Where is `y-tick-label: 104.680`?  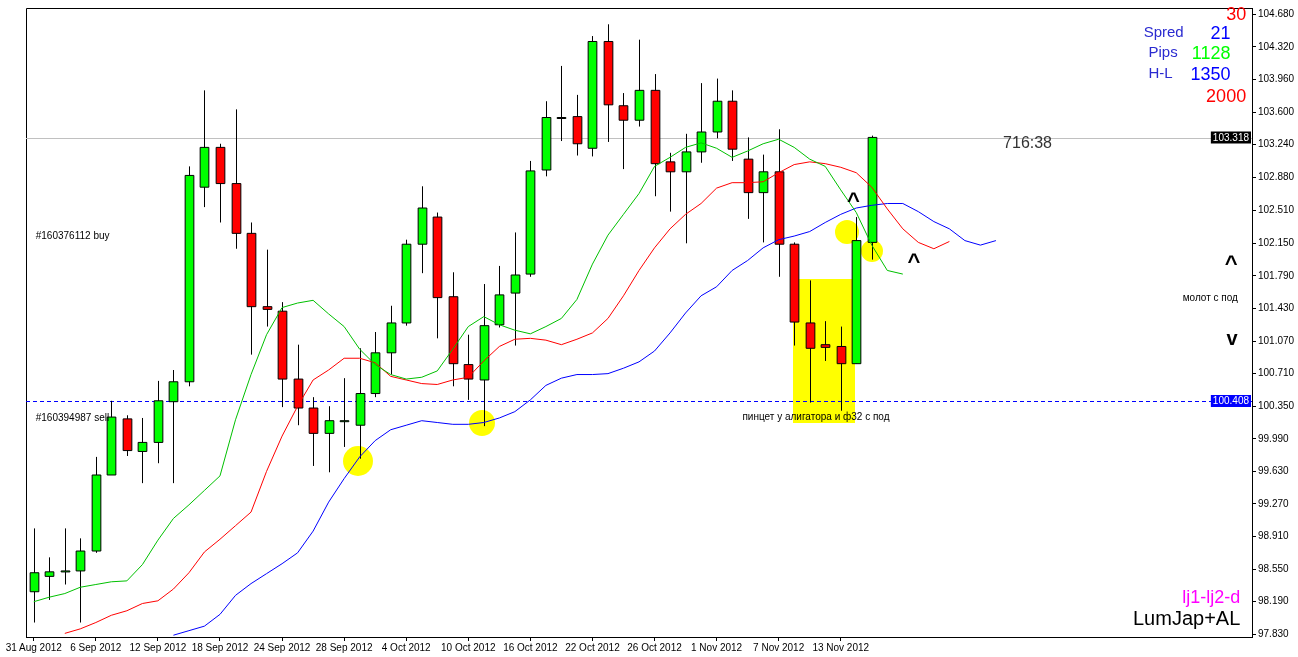 y-tick-label: 104.680 is located at coordinates (1276, 14).